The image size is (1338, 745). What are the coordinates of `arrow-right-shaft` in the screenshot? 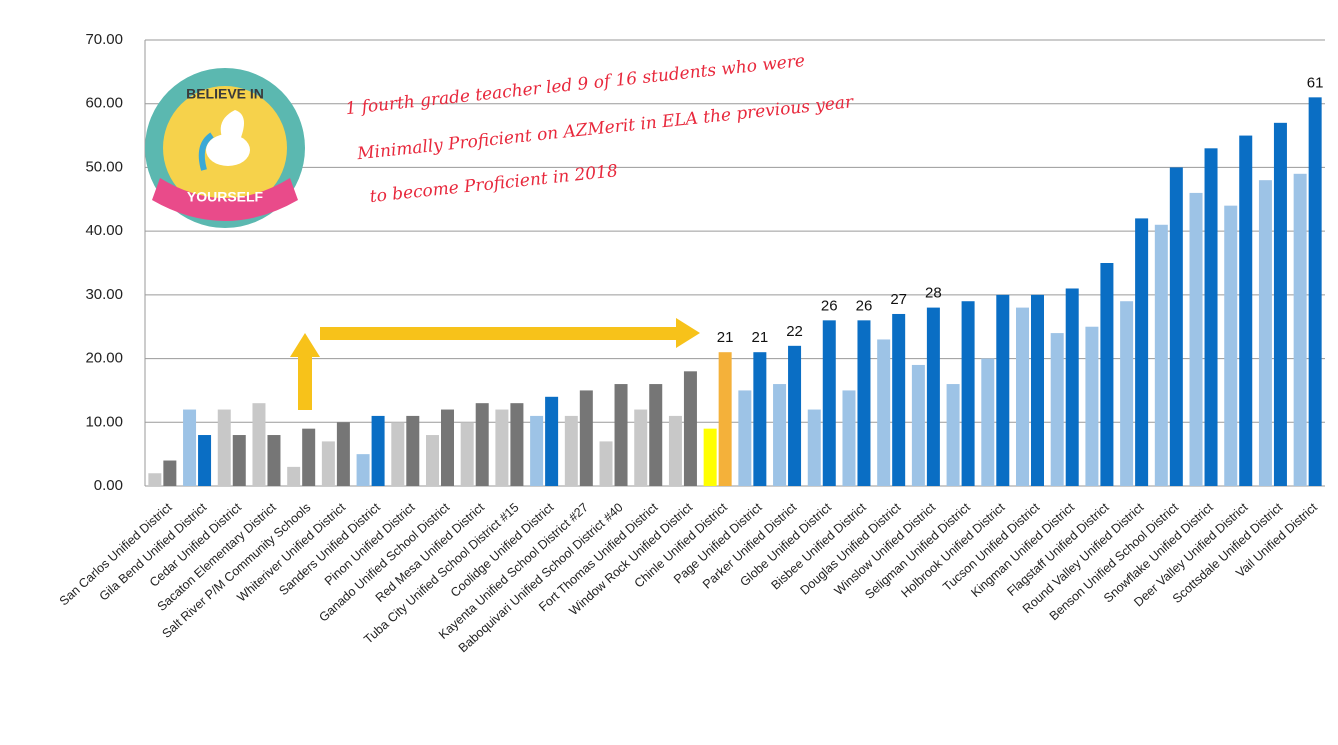 It's located at (499, 333).